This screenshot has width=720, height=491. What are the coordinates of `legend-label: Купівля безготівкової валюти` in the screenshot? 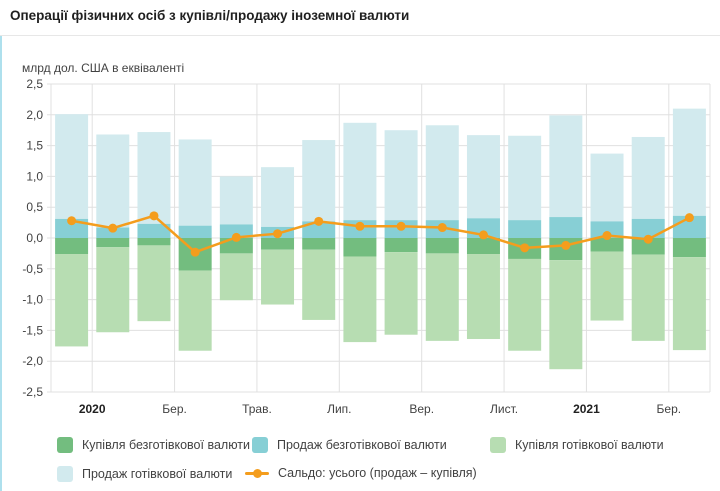 It's located at (166, 445).